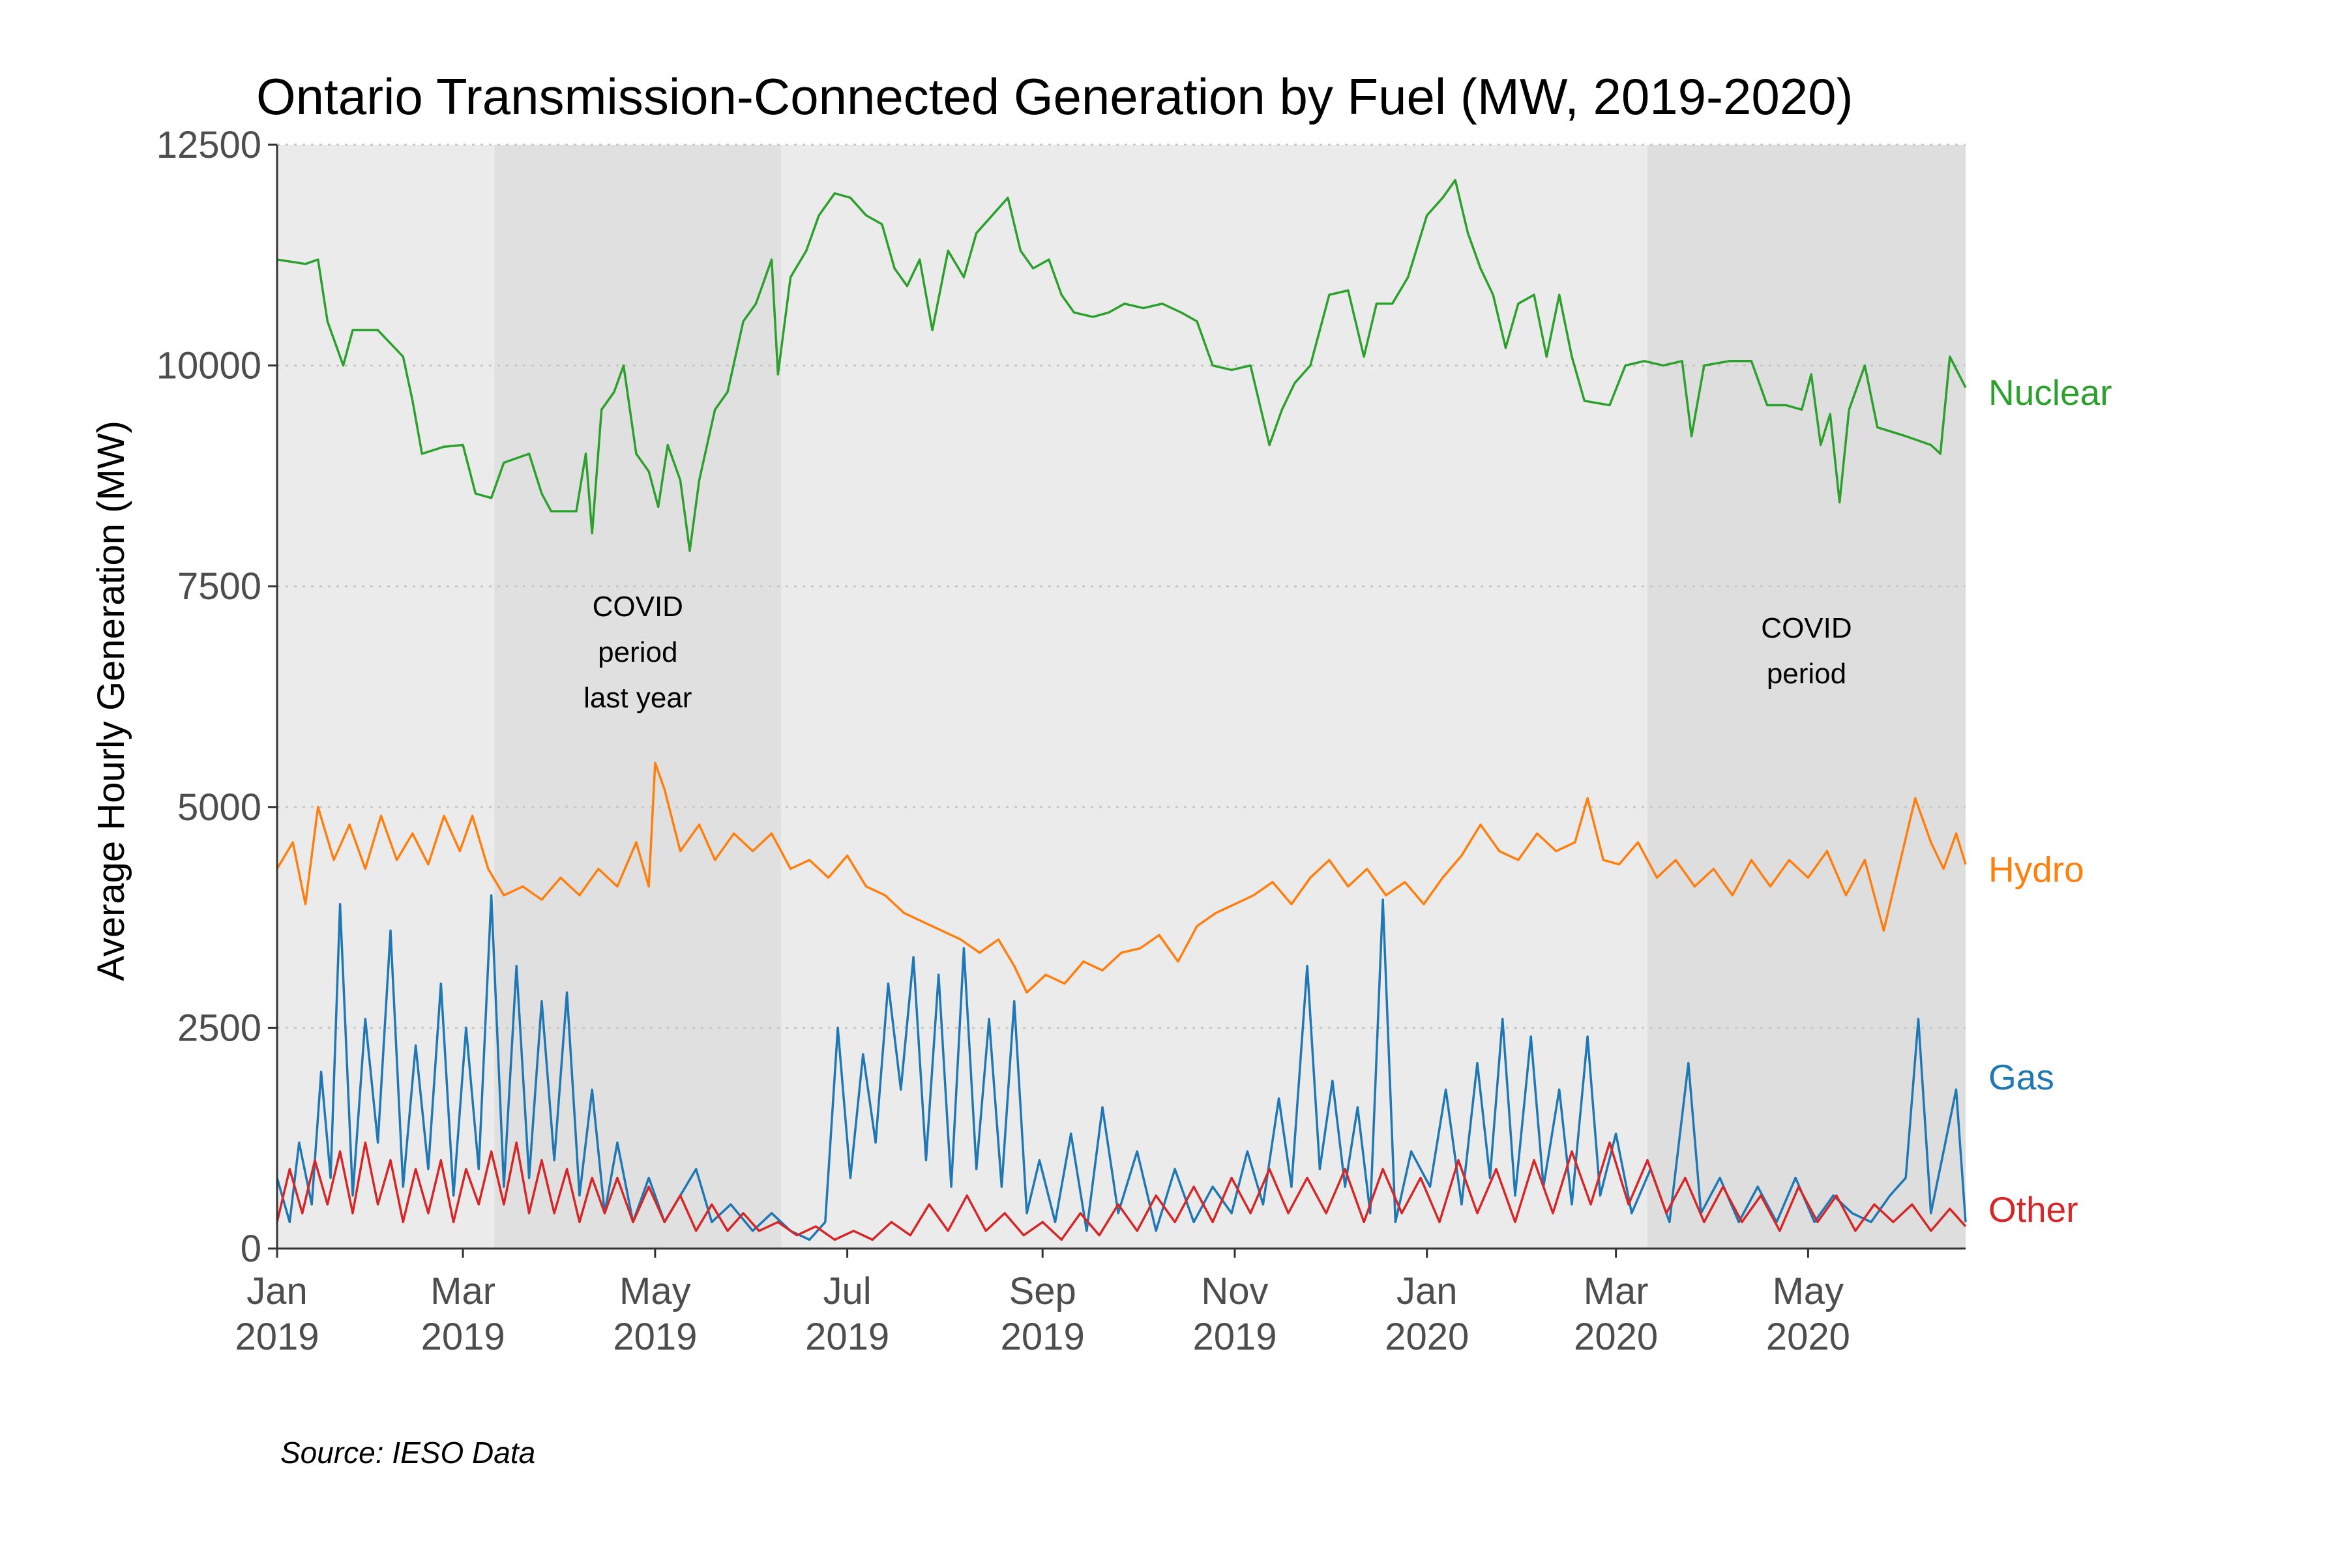 The width and height of the screenshot is (2347, 1568). Describe the element at coordinates (1234, 1337) in the screenshot. I see `x-tick-label-year-5: 2019` at that location.